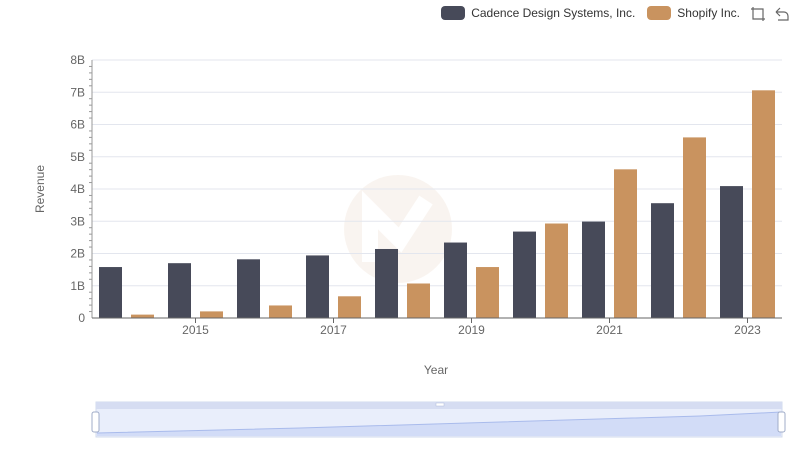 This screenshot has width=800, height=461. What do you see at coordinates (77, 125) in the screenshot?
I see `y-tick-label: 6B` at bounding box center [77, 125].